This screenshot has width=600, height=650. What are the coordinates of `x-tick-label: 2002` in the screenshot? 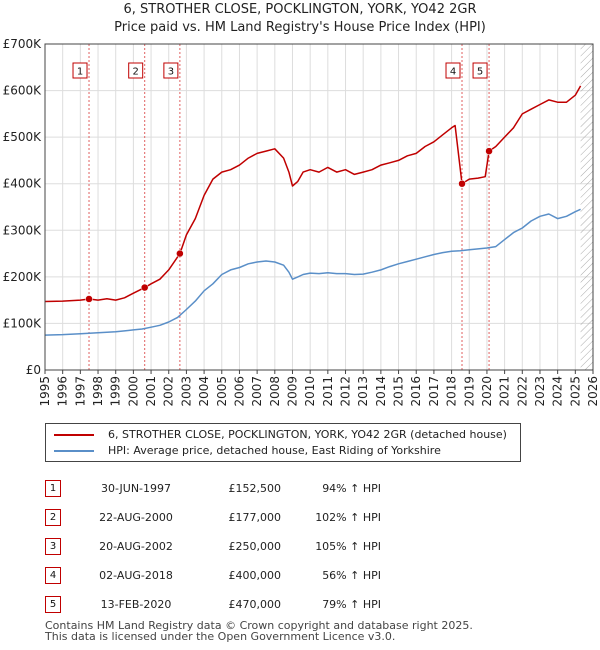 It's located at (169, 391).